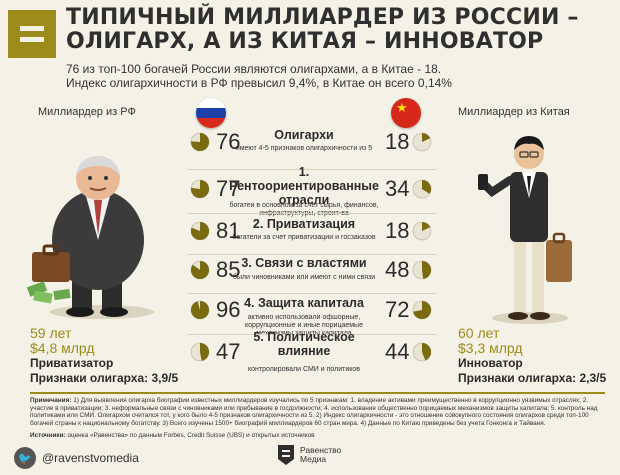 This screenshot has width=620, height=475. I want to click on right-side-label: Миллиардер из Китая, so click(514, 112).